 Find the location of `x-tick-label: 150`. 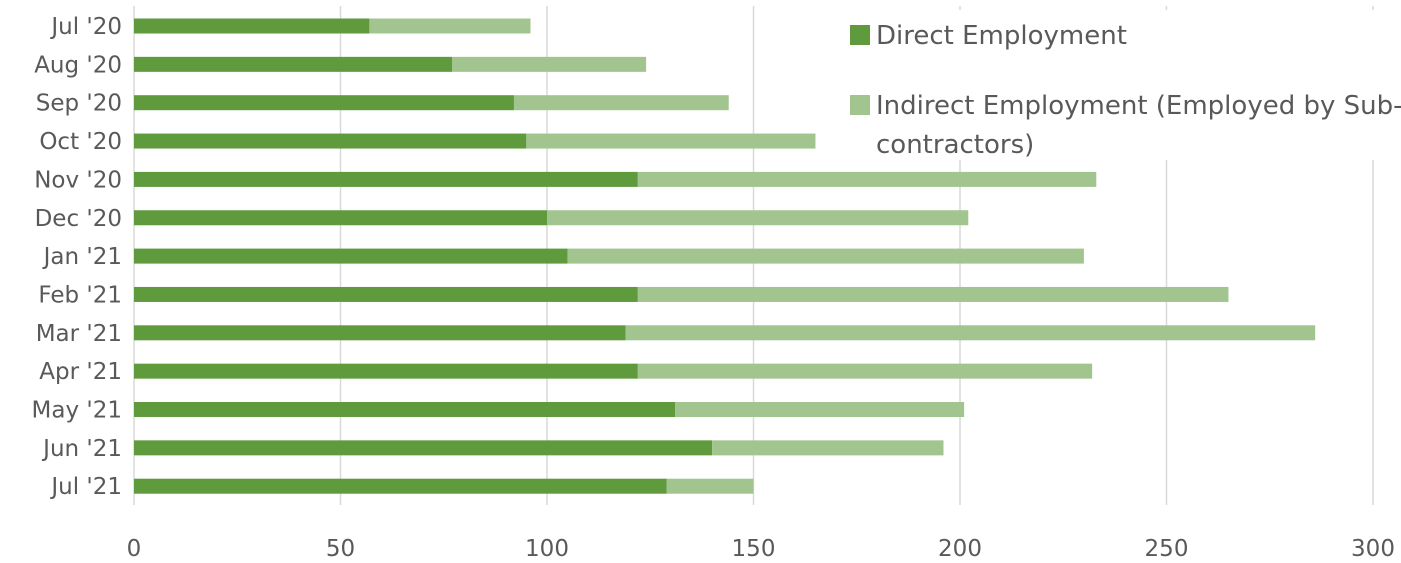

x-tick-label: 150 is located at coordinates (754, 549).